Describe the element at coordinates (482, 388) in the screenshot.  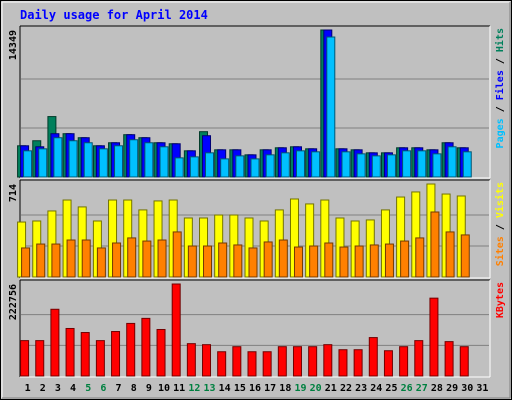
I see `x-tick-label: 31` at that location.